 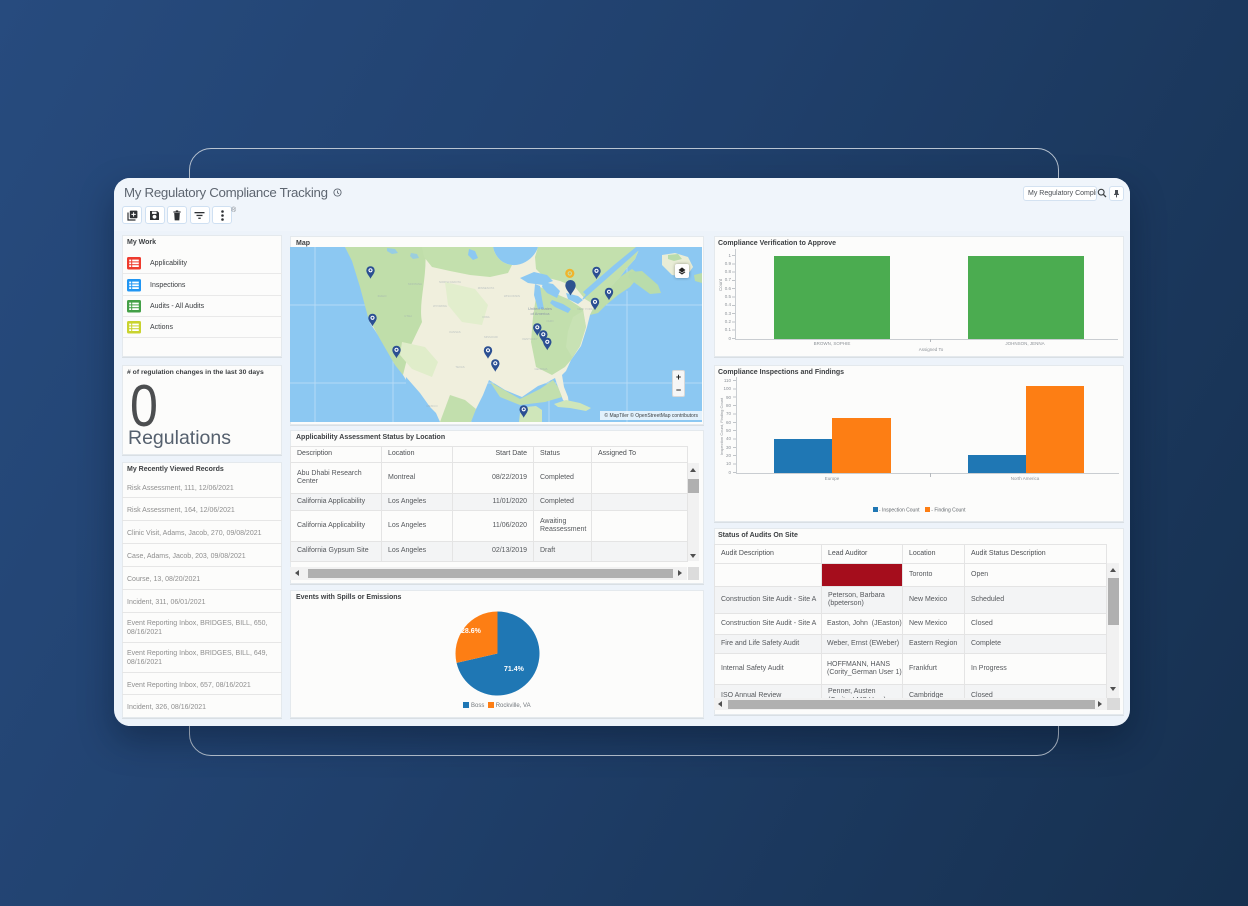 What do you see at coordinates (415, 284) in the screenshot?
I see `svg-text: MONTANA` at bounding box center [415, 284].